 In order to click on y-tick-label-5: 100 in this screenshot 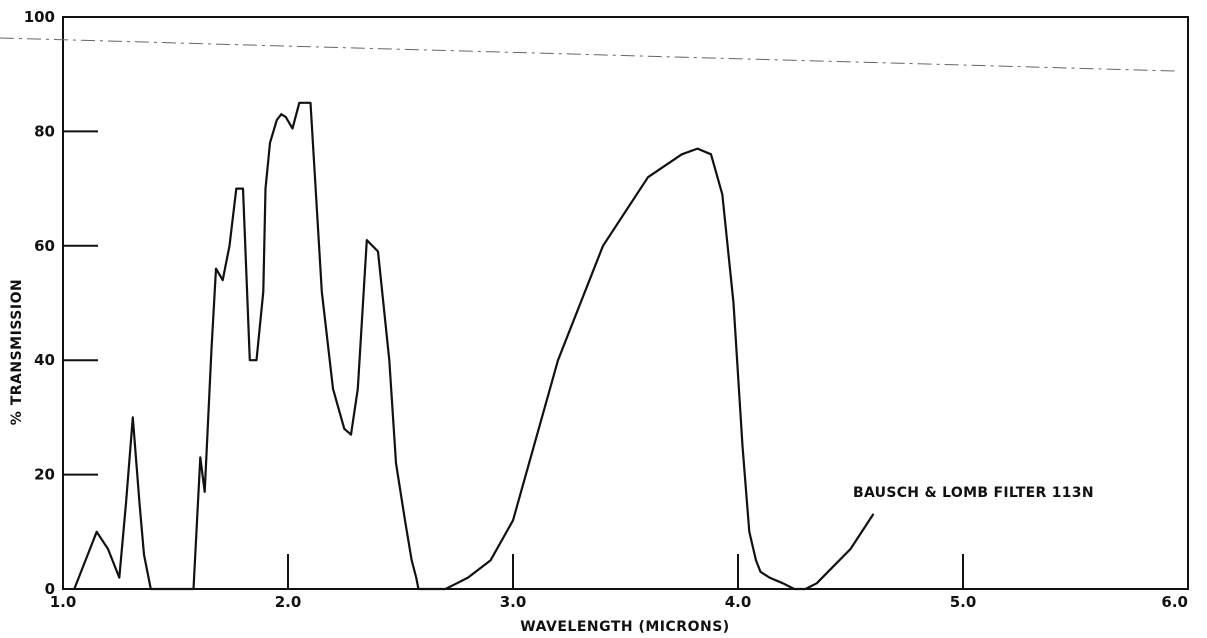, I will do `click(39, 17)`.